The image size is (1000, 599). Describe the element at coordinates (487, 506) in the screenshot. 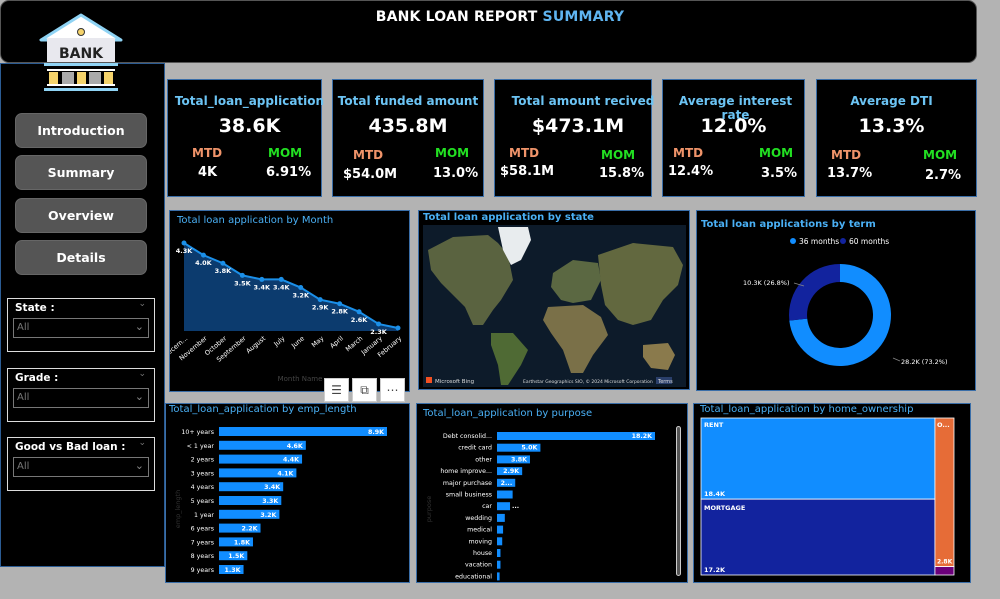

I see `y-tick-label: car` at that location.